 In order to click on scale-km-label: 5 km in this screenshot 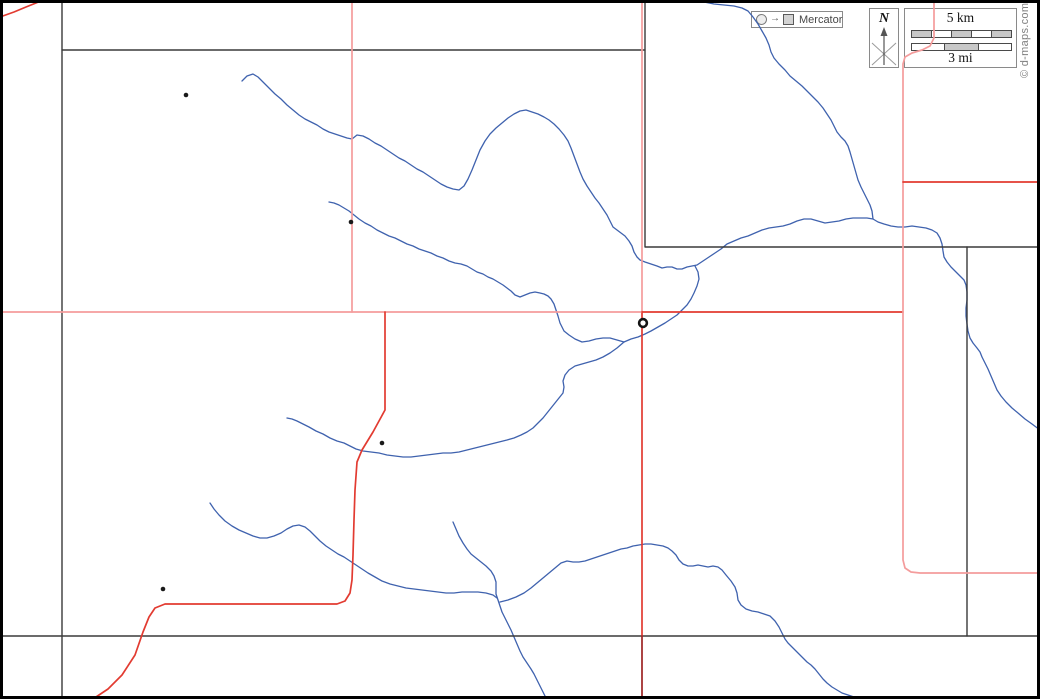, I will do `click(960, 17)`.